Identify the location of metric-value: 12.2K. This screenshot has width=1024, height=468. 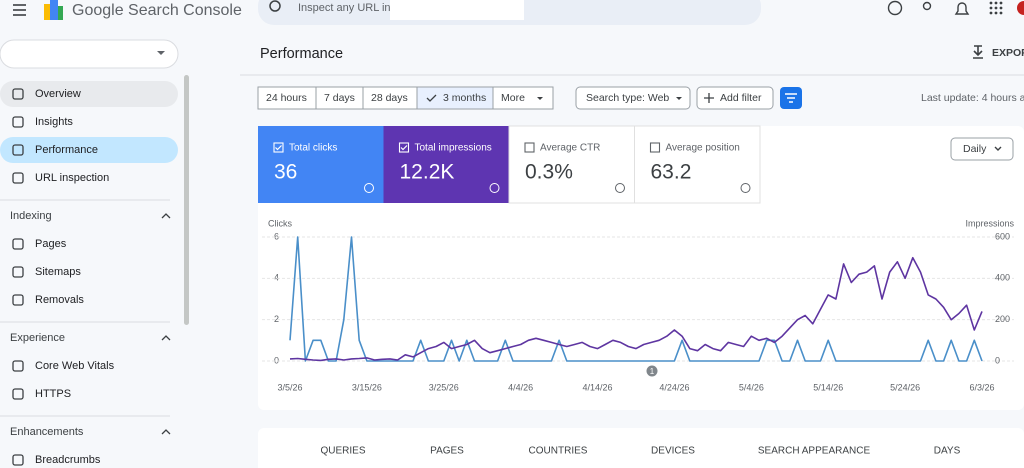
(427, 172).